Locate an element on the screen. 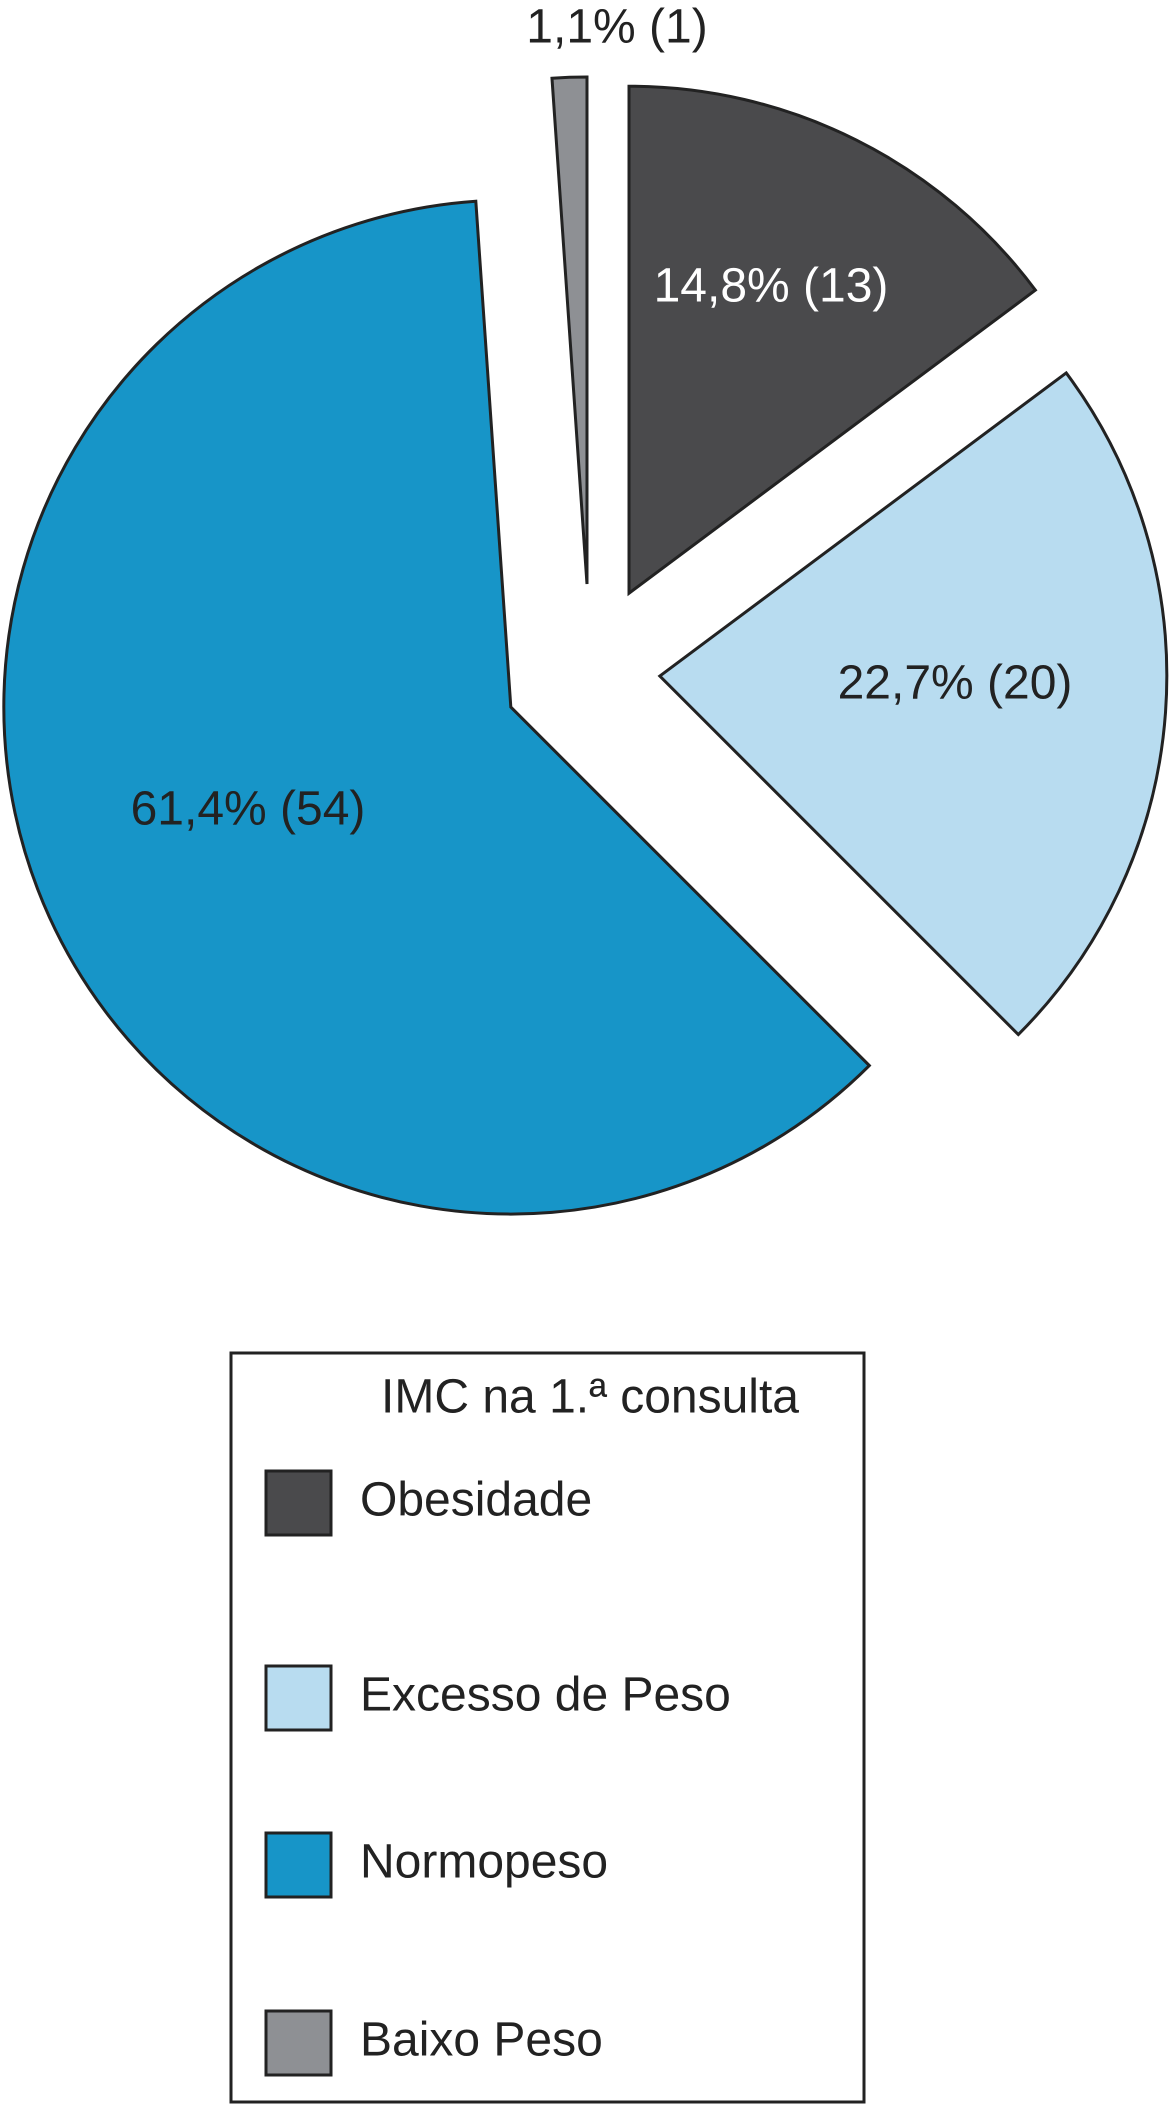  value-label: 1,1% (1) is located at coordinates (616, 27).